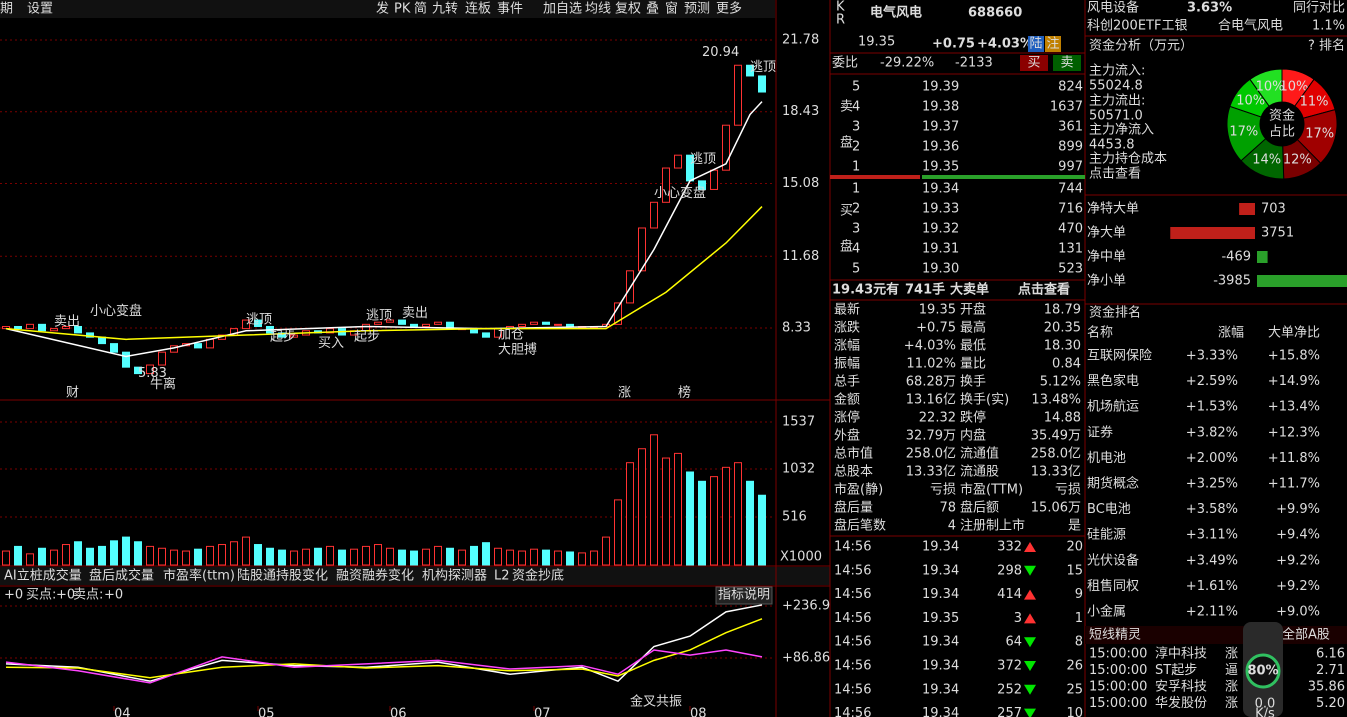 The image size is (1347, 717). What do you see at coordinates (1113, 560) in the screenshot?
I see `label: 光伏设备` at bounding box center [1113, 560].